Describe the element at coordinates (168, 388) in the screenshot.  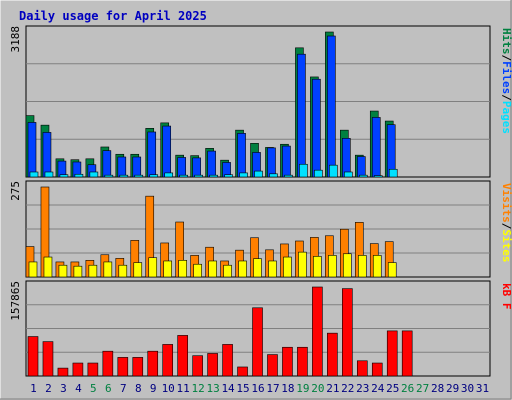
I see `x-tick-label-day-10: 10` at that location.